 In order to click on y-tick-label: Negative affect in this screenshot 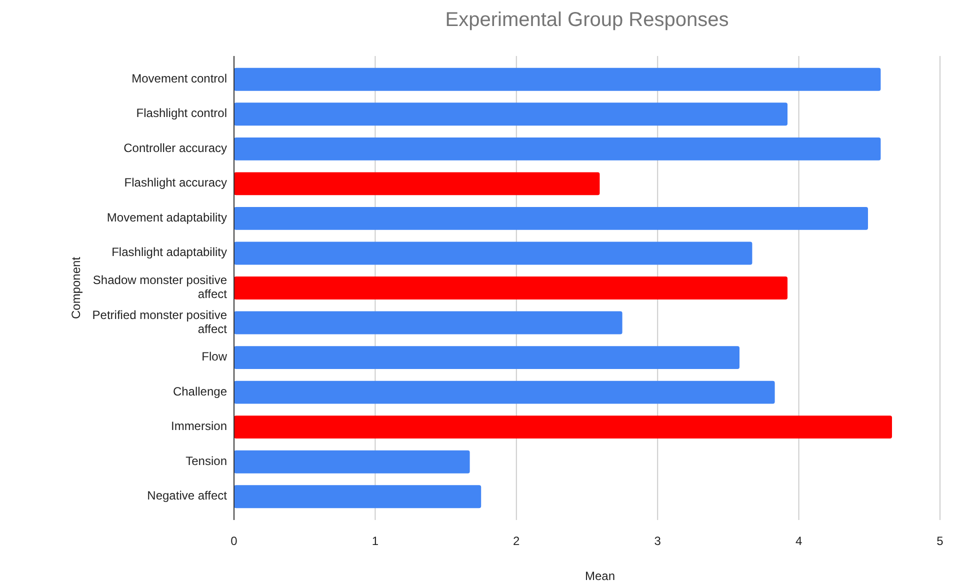, I will do `click(187, 495)`.